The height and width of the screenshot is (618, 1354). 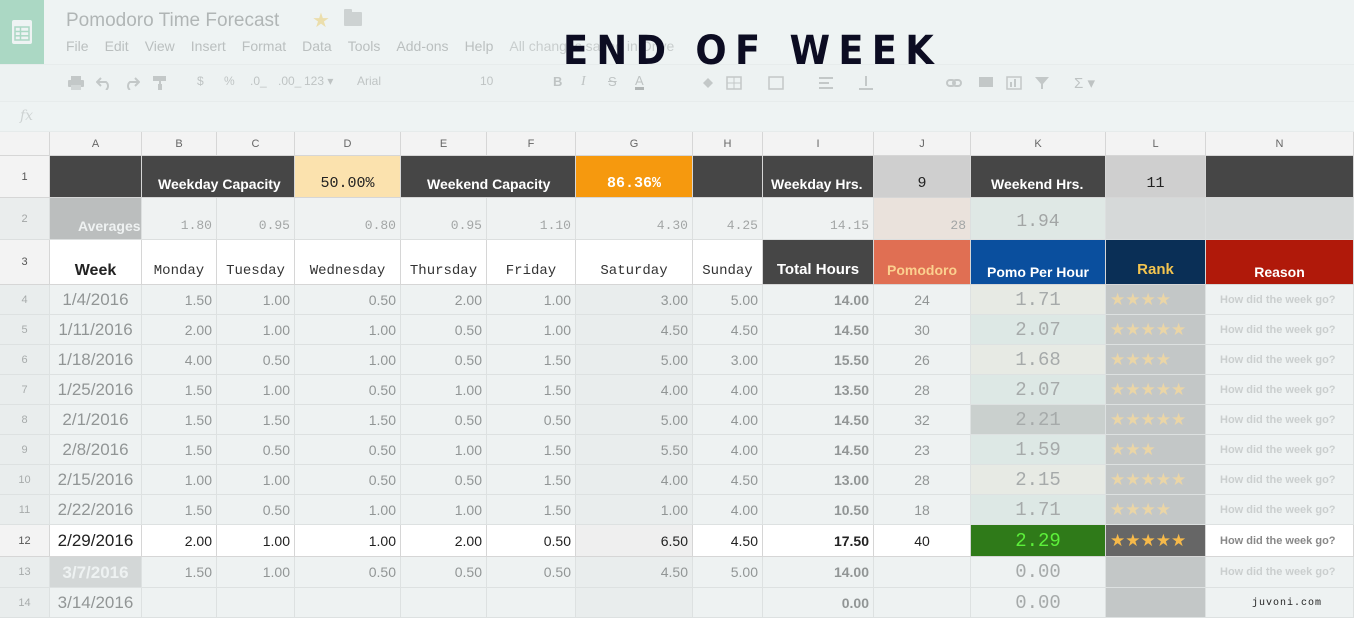 I want to click on day-hours: 6.50, so click(x=634, y=541).